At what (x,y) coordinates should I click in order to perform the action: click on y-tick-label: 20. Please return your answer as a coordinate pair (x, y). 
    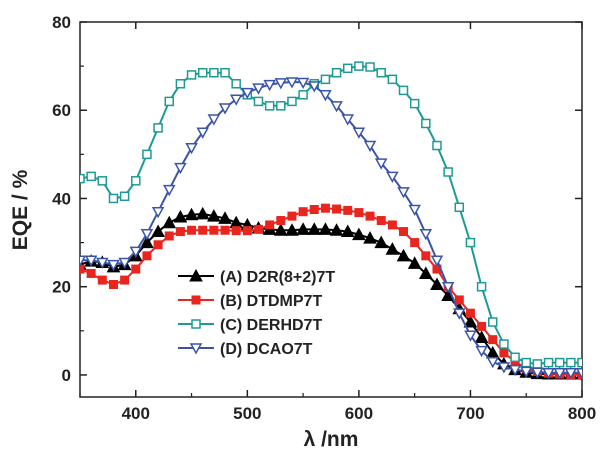
    Looking at the image, I should click on (61, 287).